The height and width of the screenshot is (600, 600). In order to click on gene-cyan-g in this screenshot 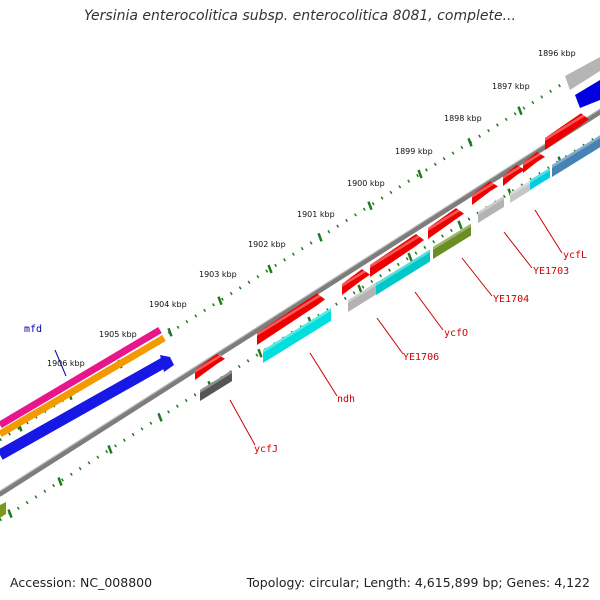, I will do `click(540, 178)`.